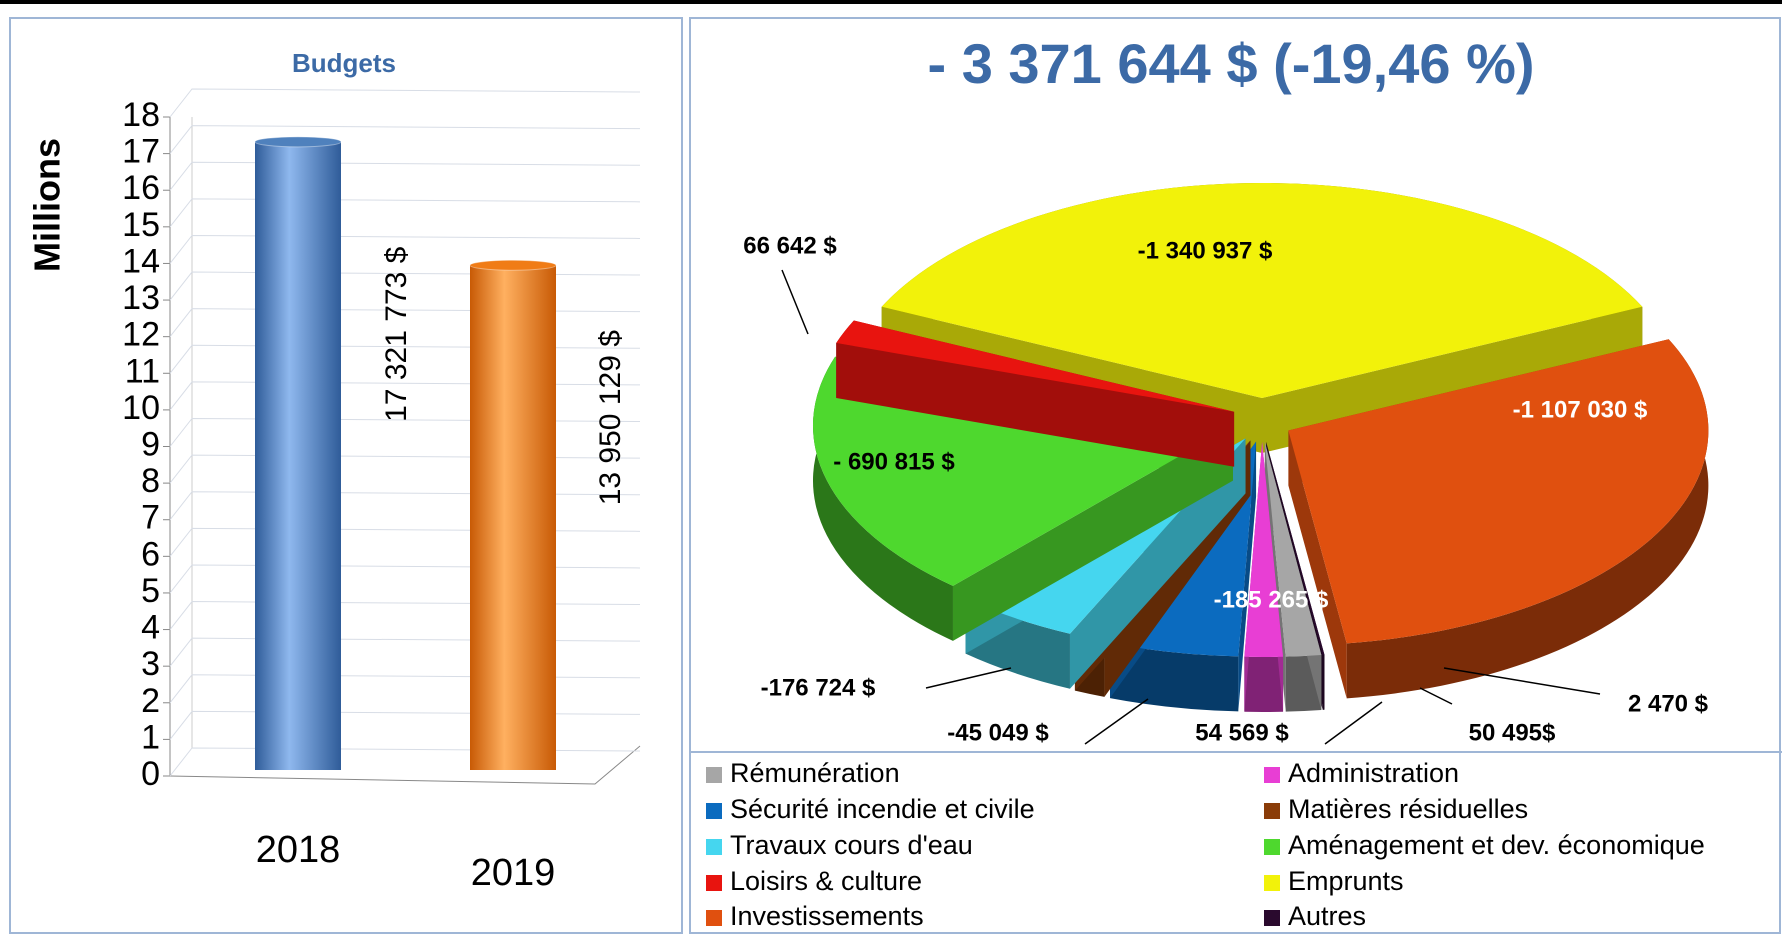 Image resolution: width=1782 pixels, height=935 pixels. Describe the element at coordinates (827, 916) in the screenshot. I see `legend-label: Investissements` at that location.